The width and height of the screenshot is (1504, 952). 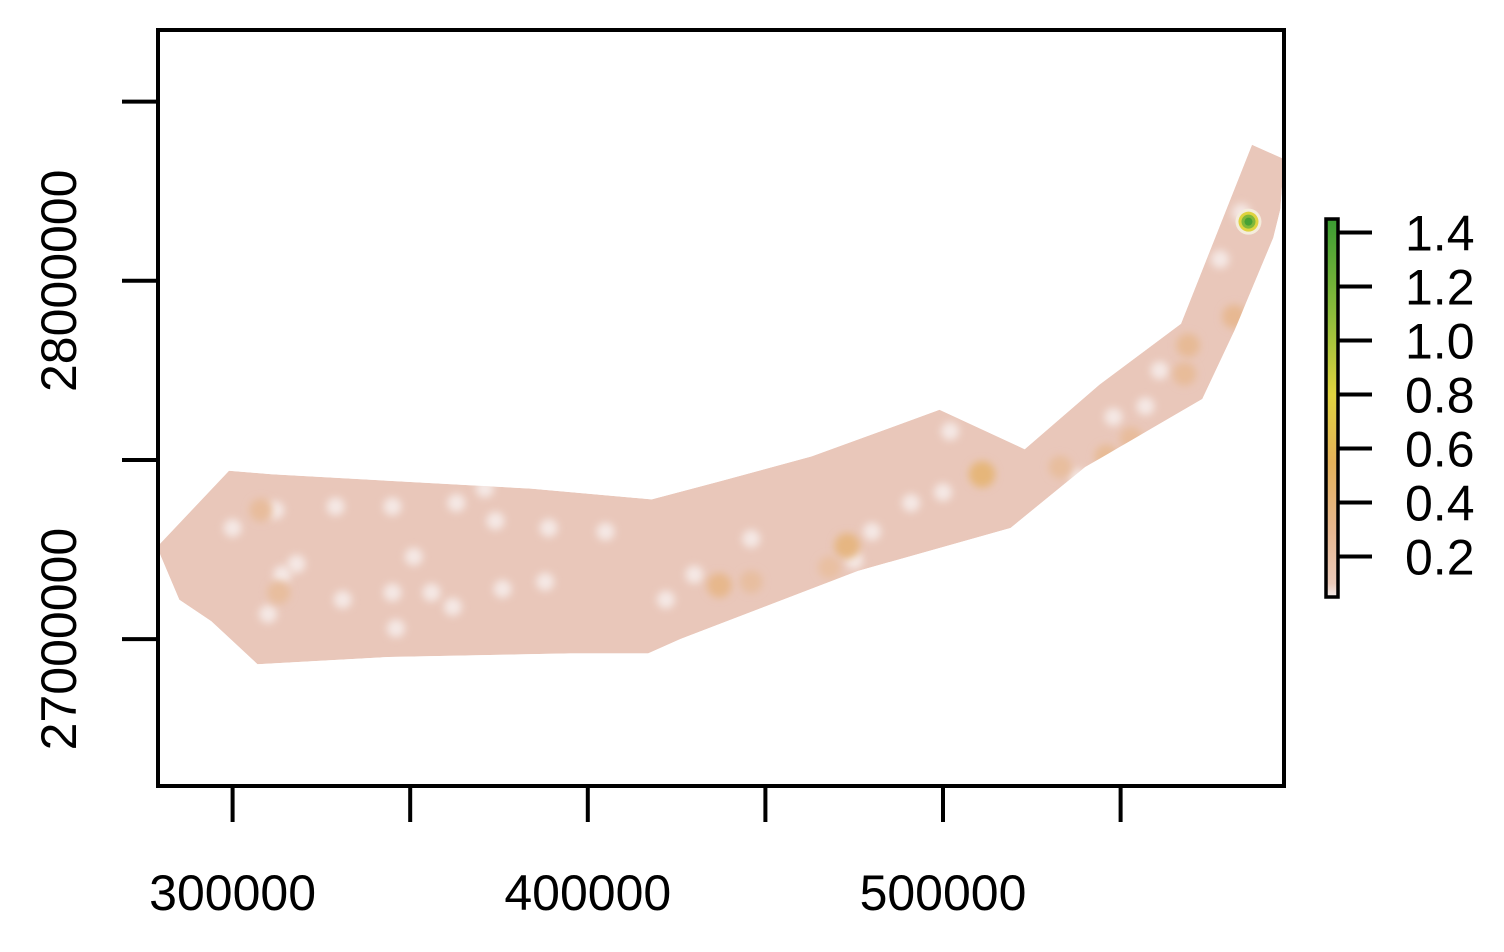 What do you see at coordinates (1440, 504) in the screenshot?
I see `legend-tick-label: 0.4` at bounding box center [1440, 504].